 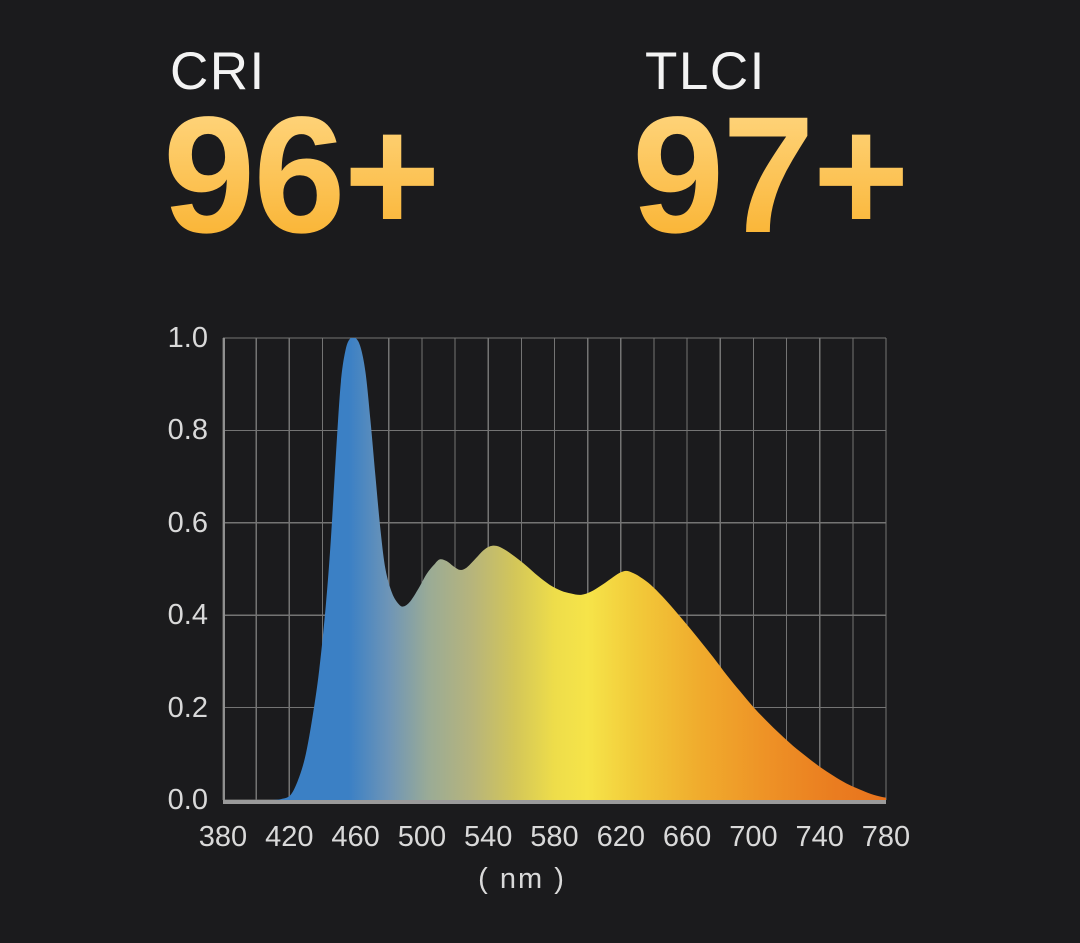 I want to click on y-tick-label: 1.0, so click(x=187, y=338).